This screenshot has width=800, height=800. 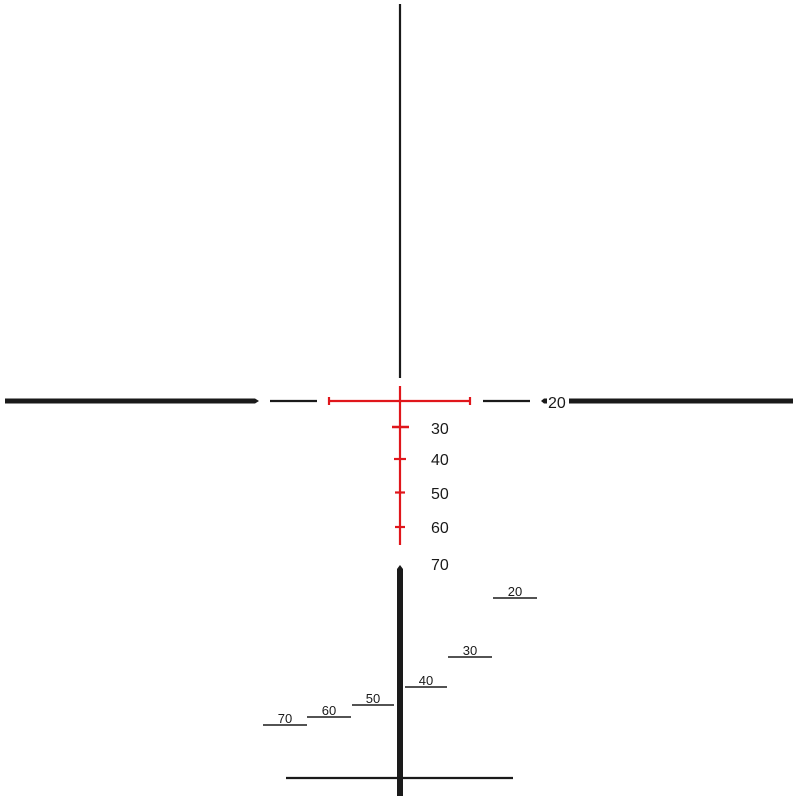 I want to click on range-label-50: 50, so click(x=373, y=698).